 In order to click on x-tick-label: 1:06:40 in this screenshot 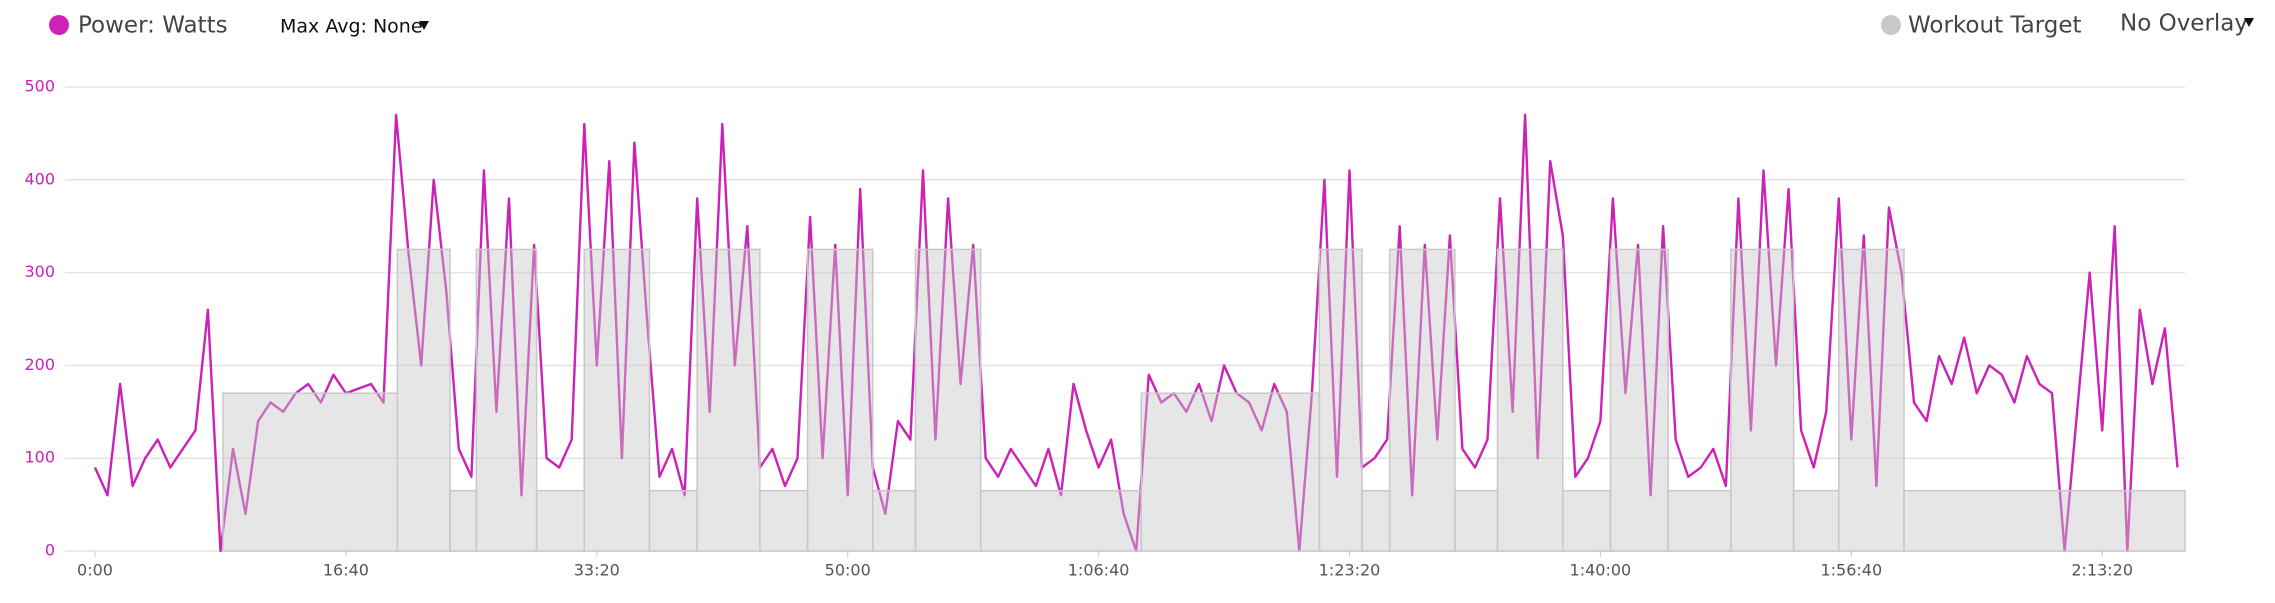, I will do `click(1099, 570)`.